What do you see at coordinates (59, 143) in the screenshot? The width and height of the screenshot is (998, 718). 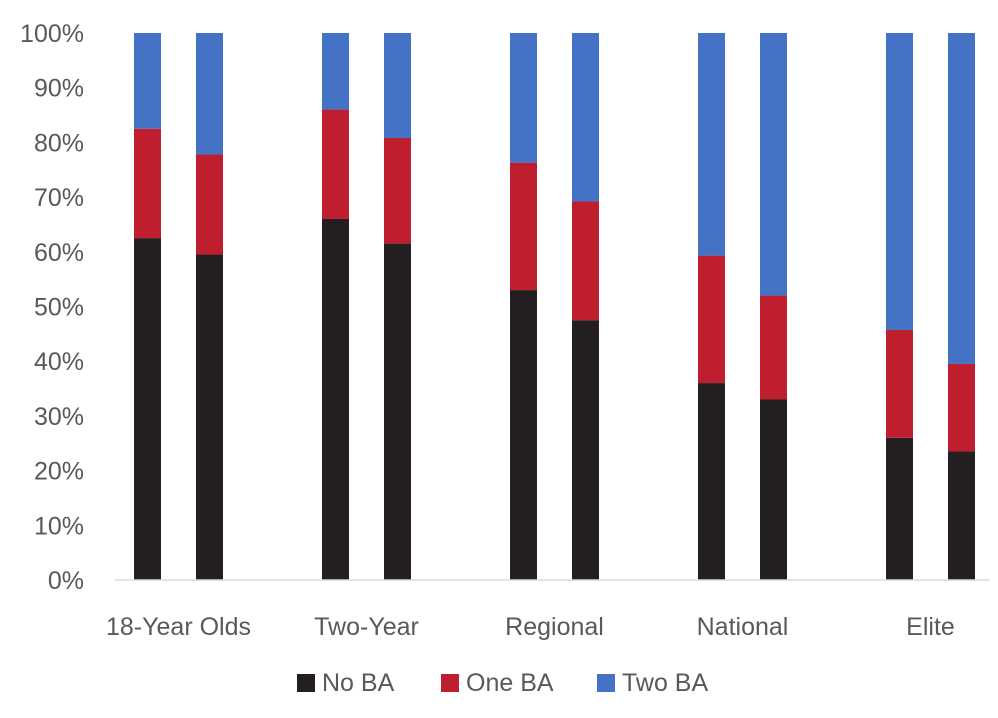 I see `y-tick-label: 80%` at bounding box center [59, 143].